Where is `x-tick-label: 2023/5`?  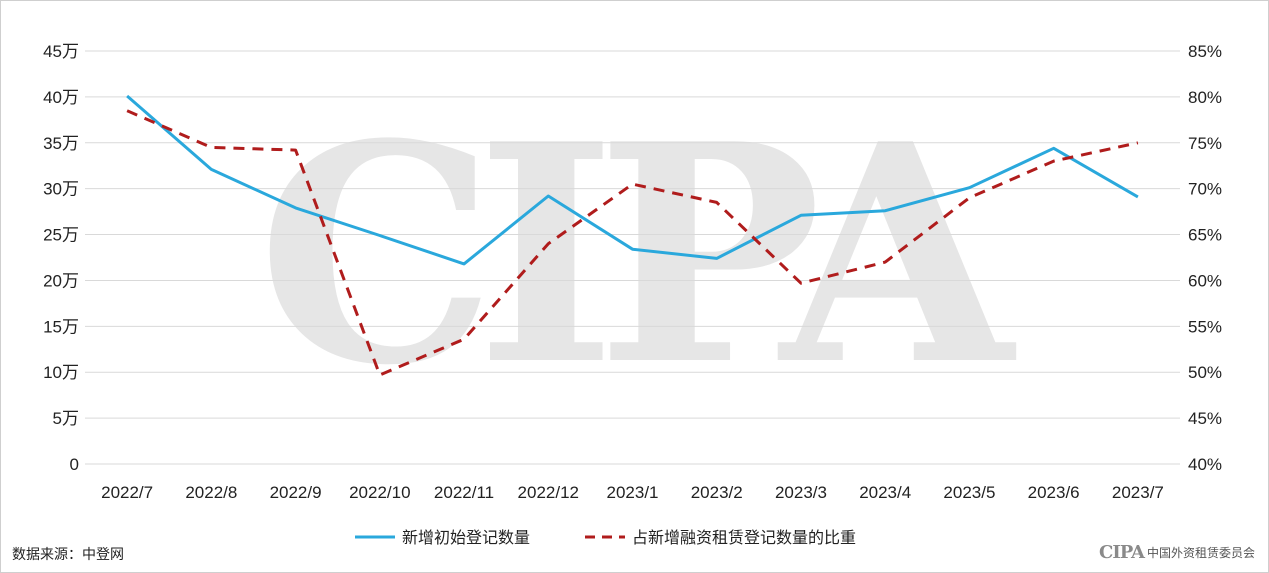 x-tick-label: 2023/5 is located at coordinates (969, 492).